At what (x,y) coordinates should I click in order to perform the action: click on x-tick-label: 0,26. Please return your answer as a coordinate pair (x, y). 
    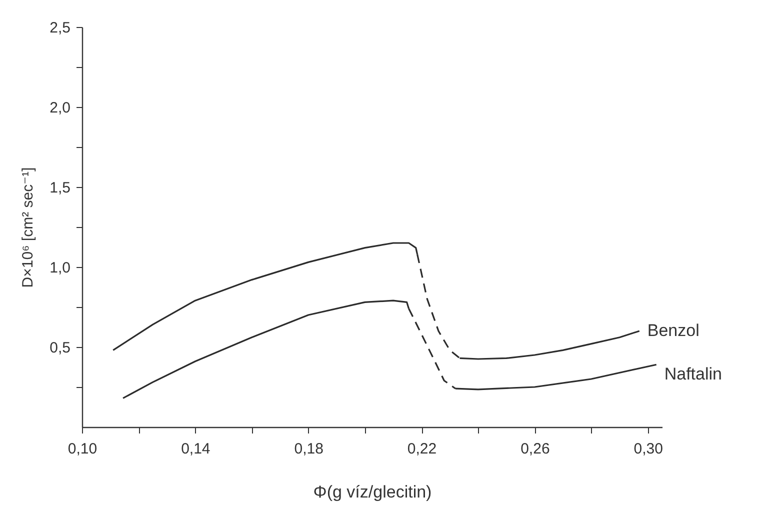
    Looking at the image, I should click on (535, 449).